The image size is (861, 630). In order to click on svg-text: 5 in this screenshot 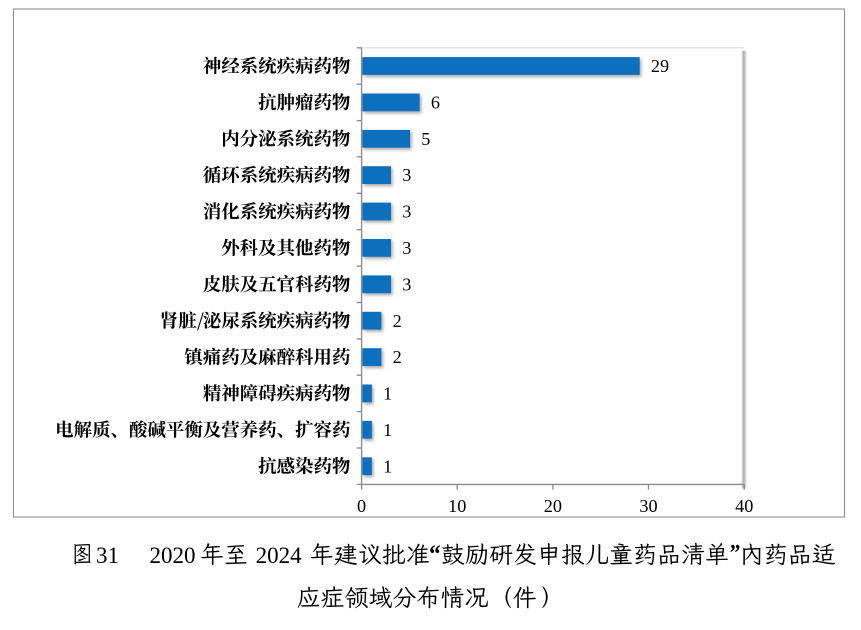, I will do `click(425, 139)`.